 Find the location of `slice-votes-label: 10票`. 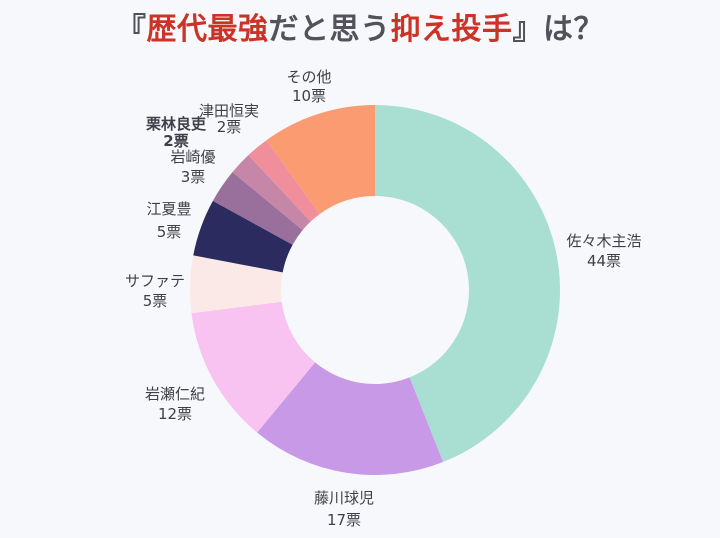

slice-votes-label: 10票 is located at coordinates (309, 96).